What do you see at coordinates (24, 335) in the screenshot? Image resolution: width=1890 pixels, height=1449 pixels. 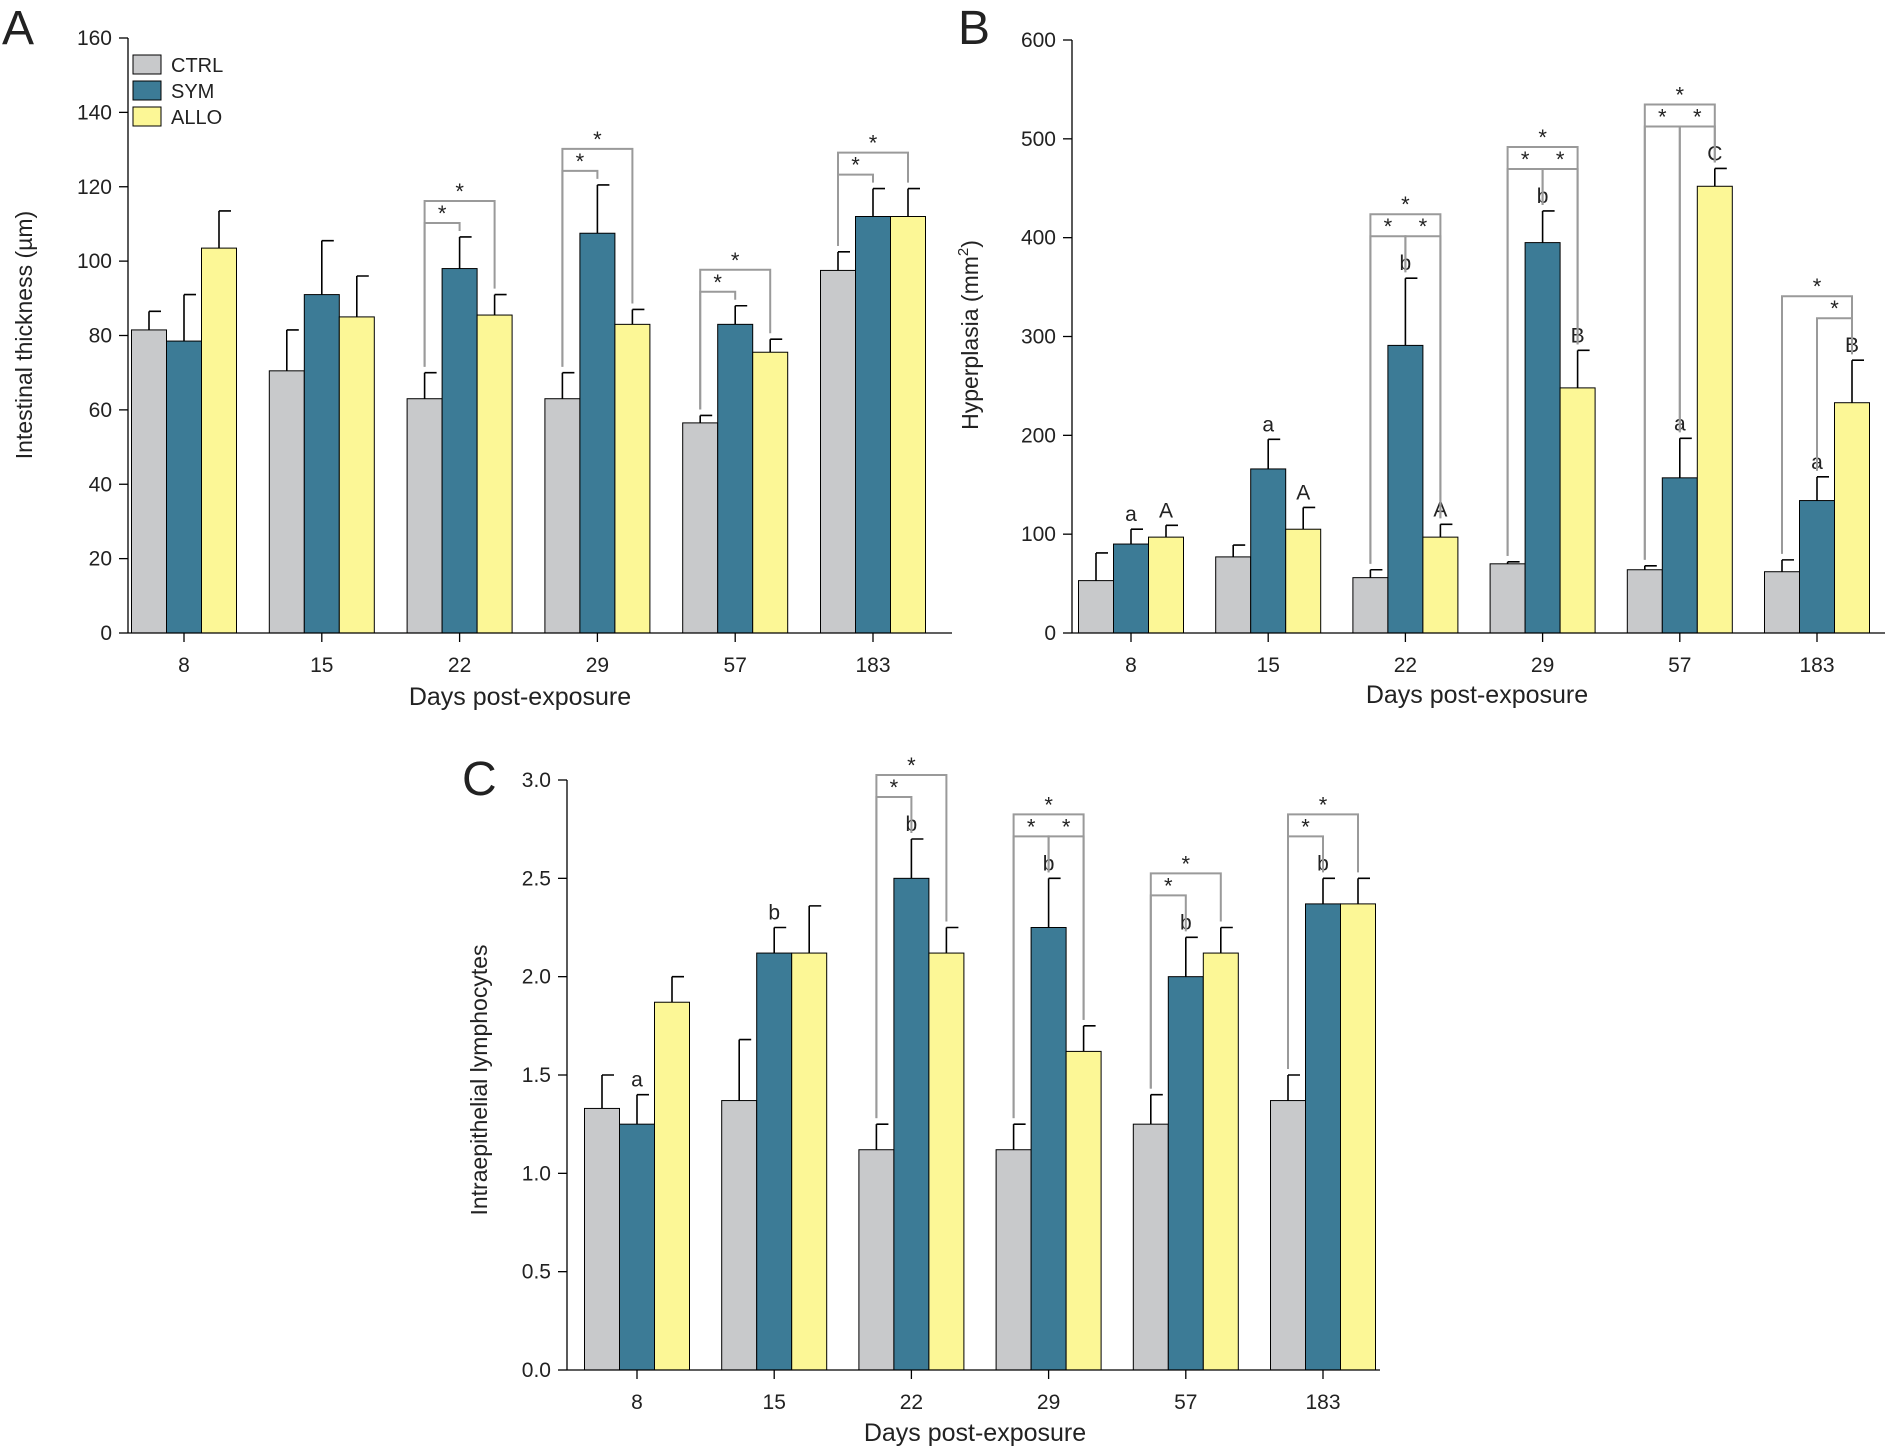 I see `y-axis-title-a-text: Intestinal thickness (µm)` at bounding box center [24, 335].